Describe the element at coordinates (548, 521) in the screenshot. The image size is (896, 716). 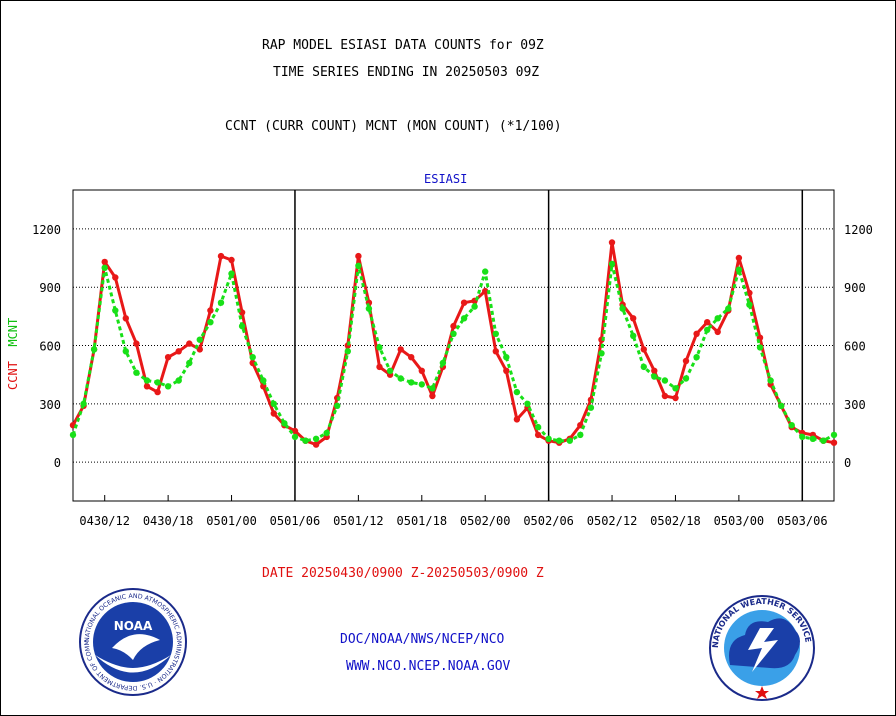
I see `x-tick-label: 0502/06` at that location.